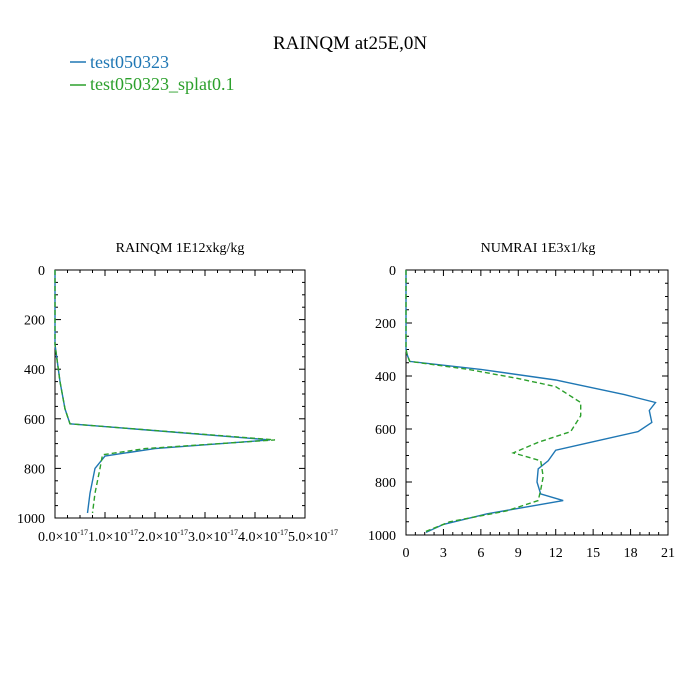  What do you see at coordinates (41, 271) in the screenshot?
I see `rainqm-y-tick-label: 0` at bounding box center [41, 271].